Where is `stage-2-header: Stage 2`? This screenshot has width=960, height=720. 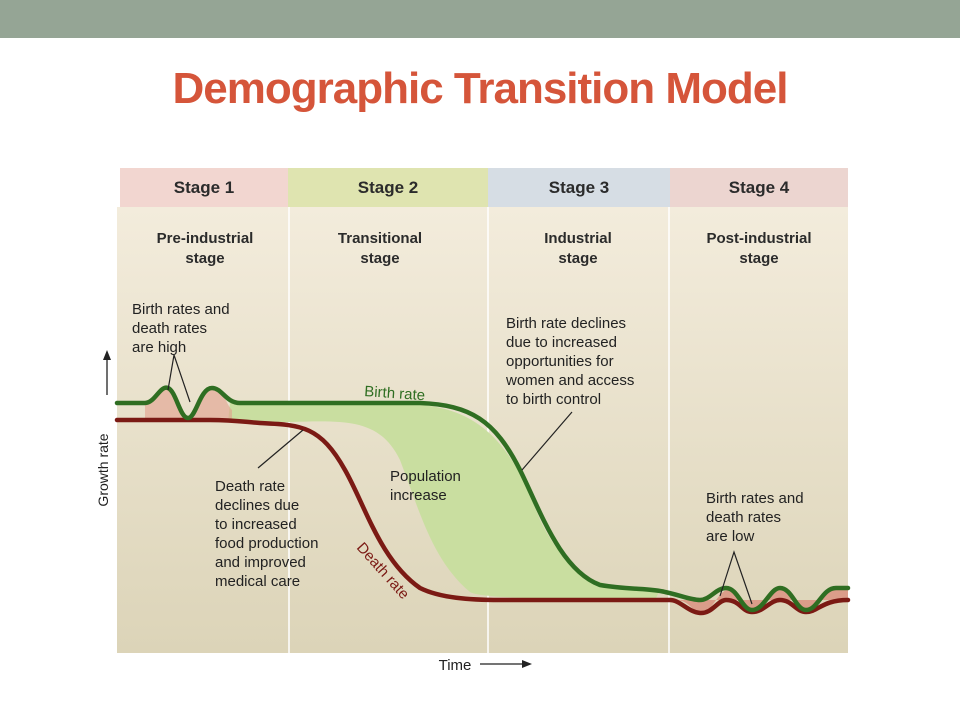 stage-2-header: Stage 2 is located at coordinates (388, 187).